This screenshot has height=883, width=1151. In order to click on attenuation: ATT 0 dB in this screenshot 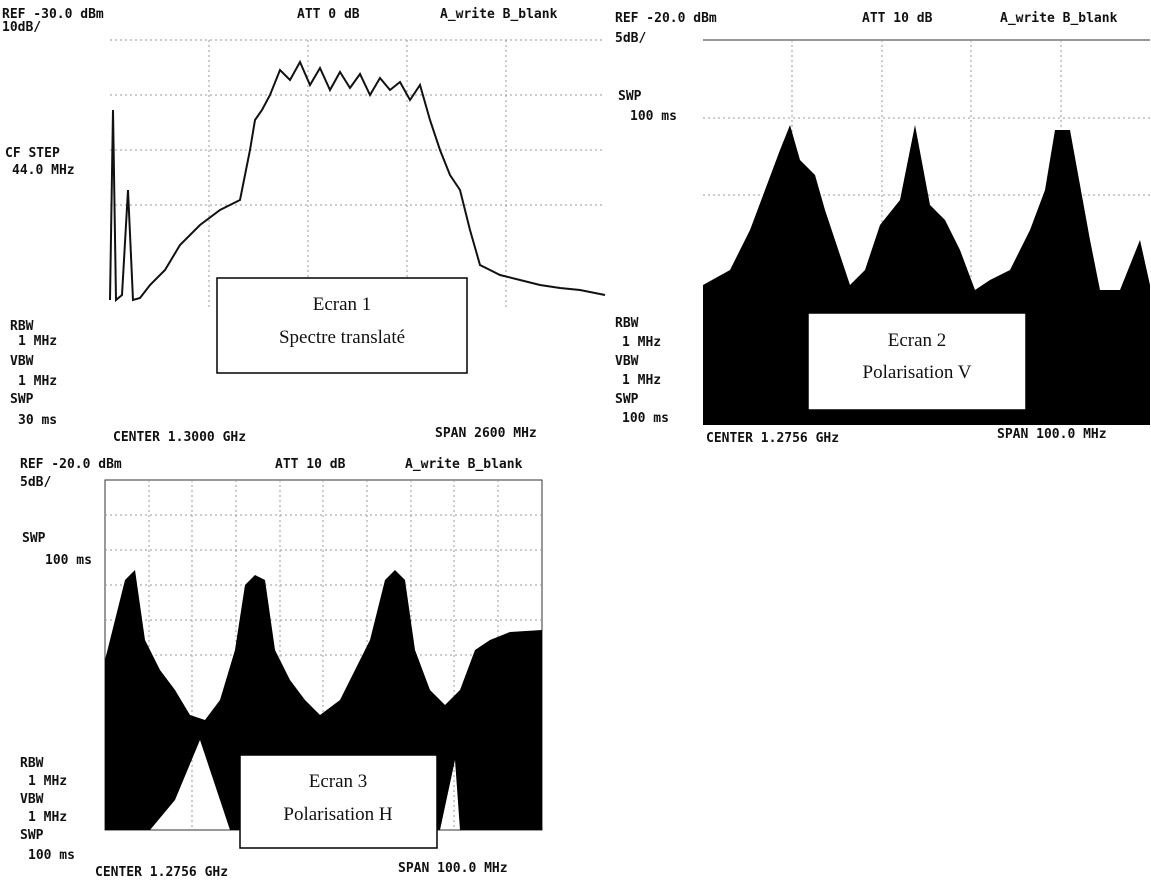, I will do `click(328, 14)`.